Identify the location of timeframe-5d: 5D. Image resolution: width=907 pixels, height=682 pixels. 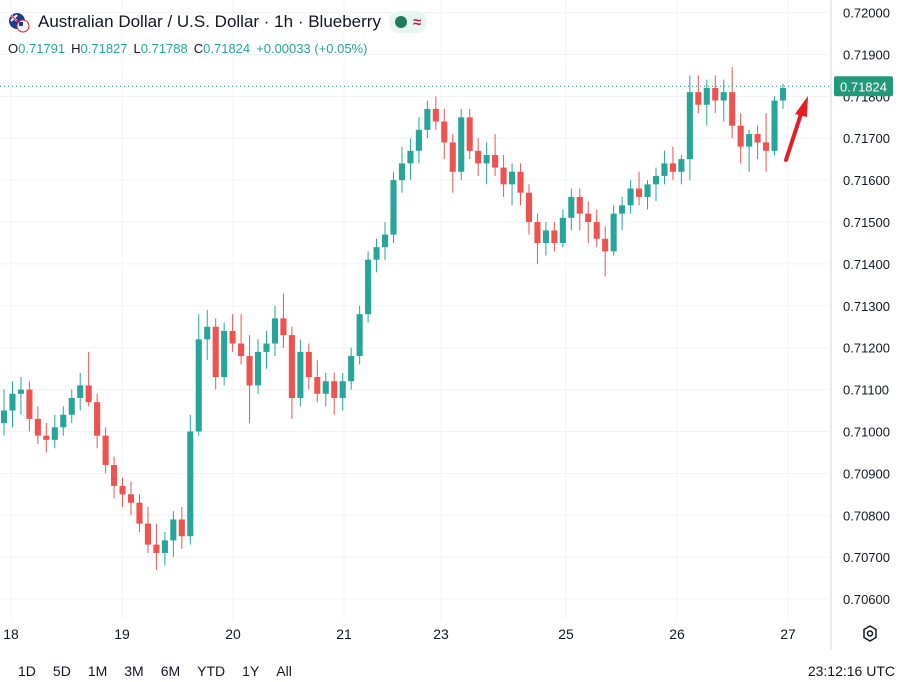
(61, 671).